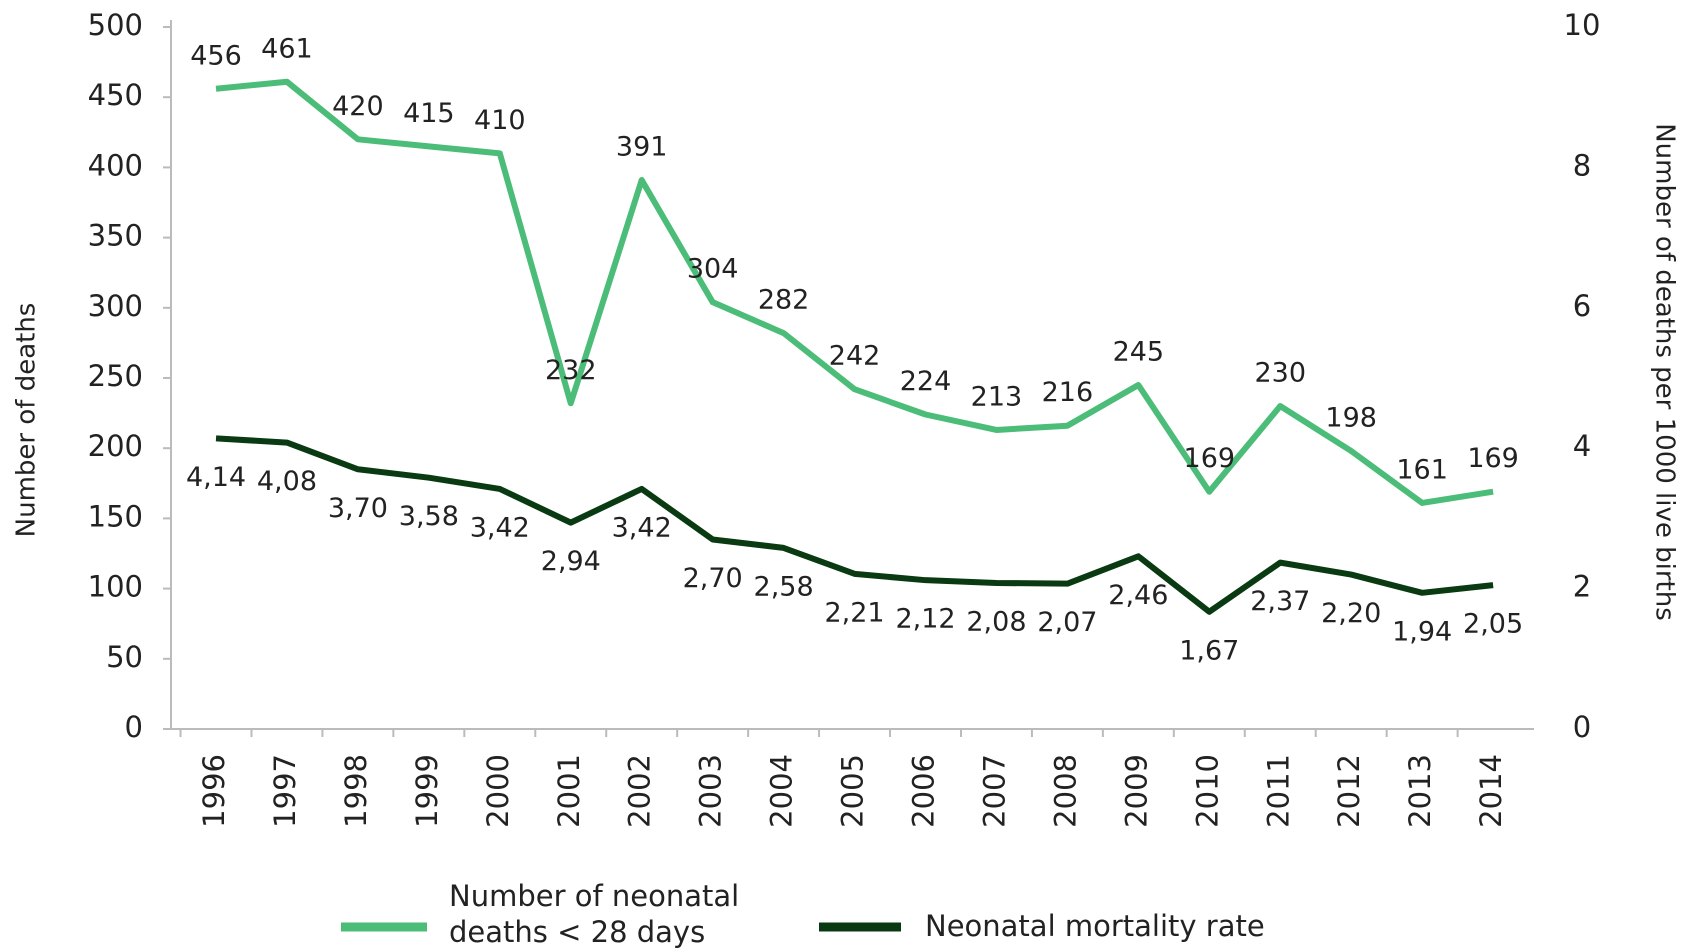 The width and height of the screenshot is (1688, 948). I want to click on data-label: 230, so click(1280, 373).